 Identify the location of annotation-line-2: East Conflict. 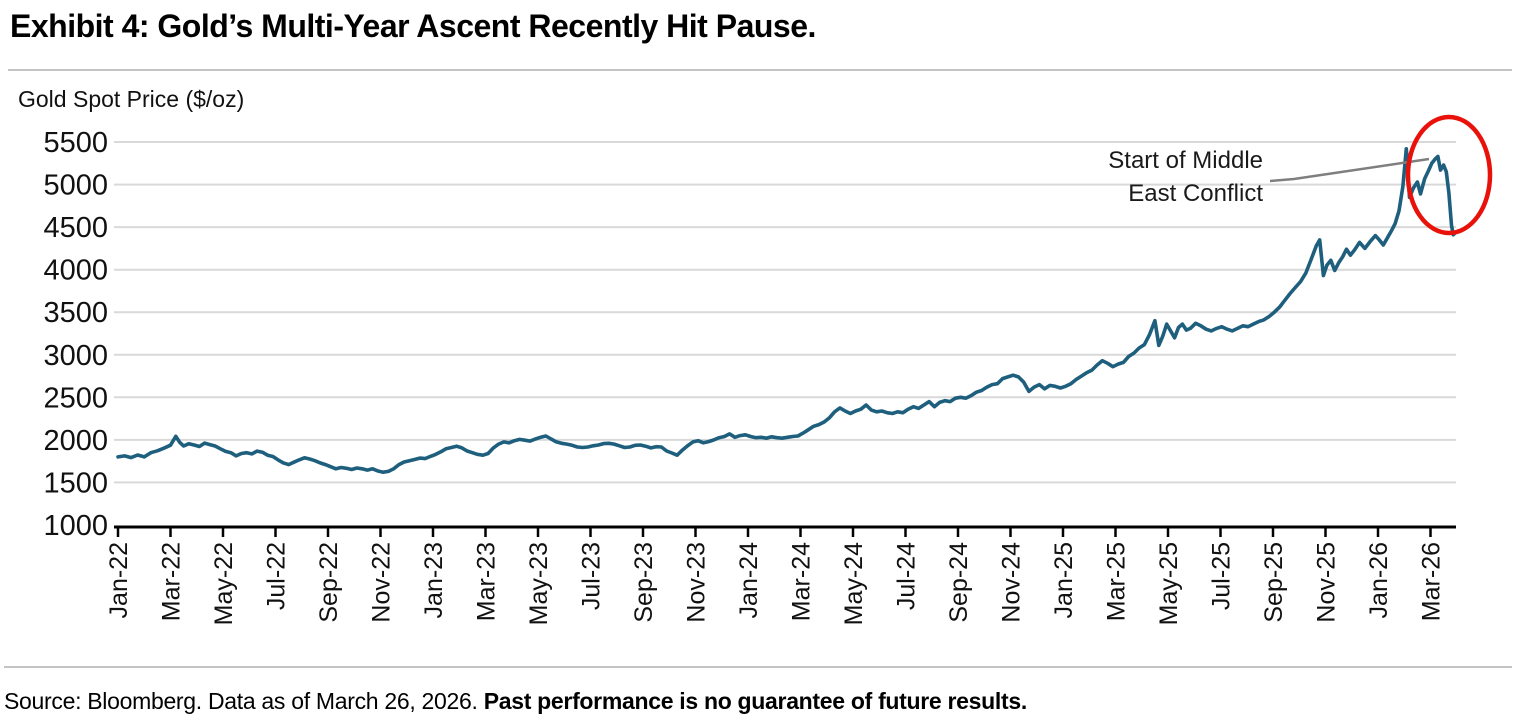
(1195, 193).